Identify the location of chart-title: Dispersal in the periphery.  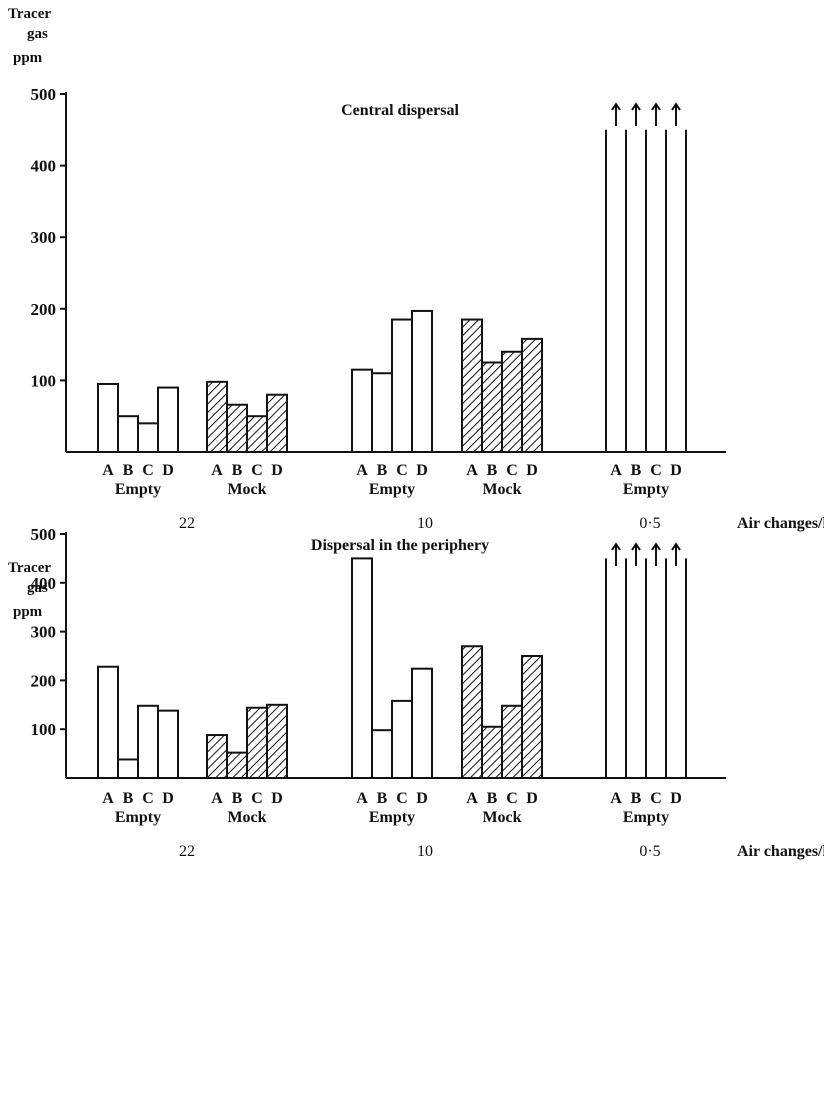
(400, 545).